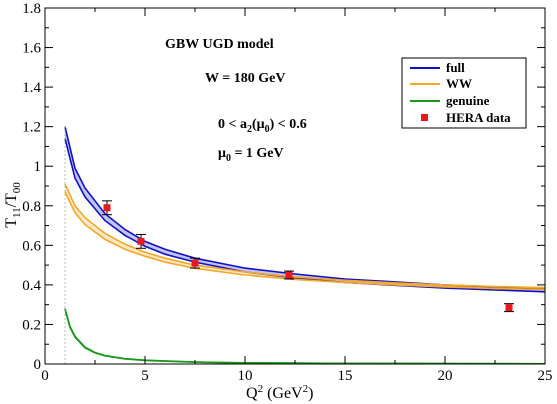 The image size is (557, 404). Describe the element at coordinates (455, 67) in the screenshot. I see `legend-label-full: full` at that location.